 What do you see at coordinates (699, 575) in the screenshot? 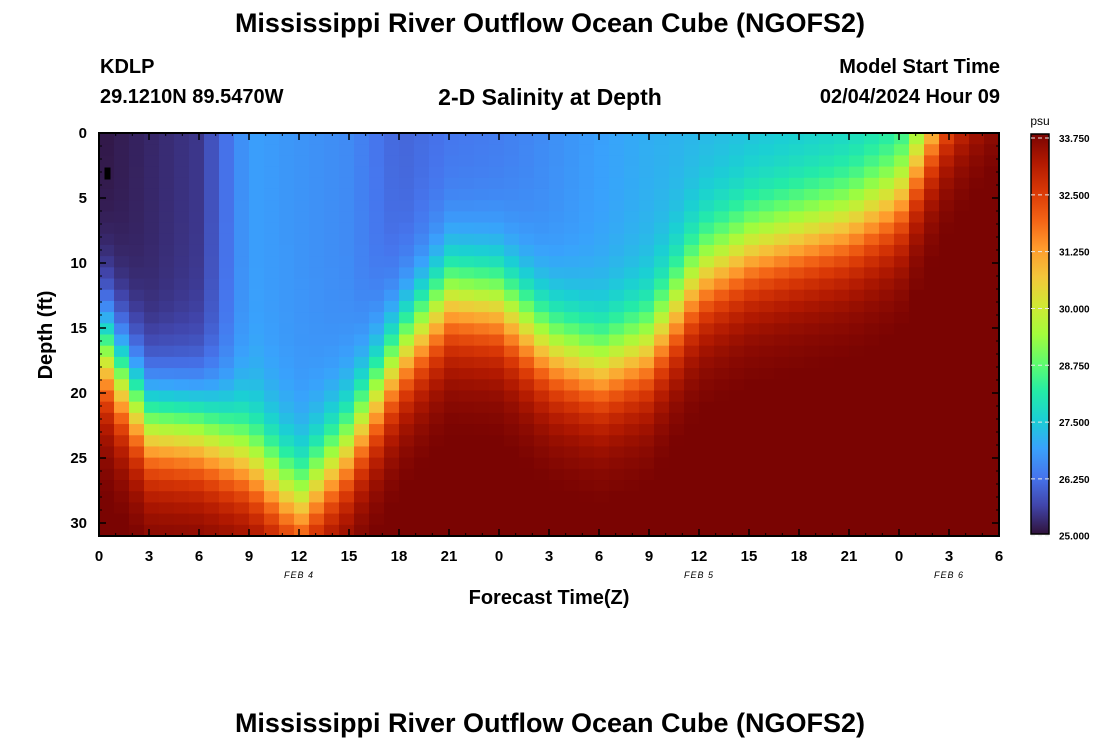
I see `date-label: FEB 5` at bounding box center [699, 575].